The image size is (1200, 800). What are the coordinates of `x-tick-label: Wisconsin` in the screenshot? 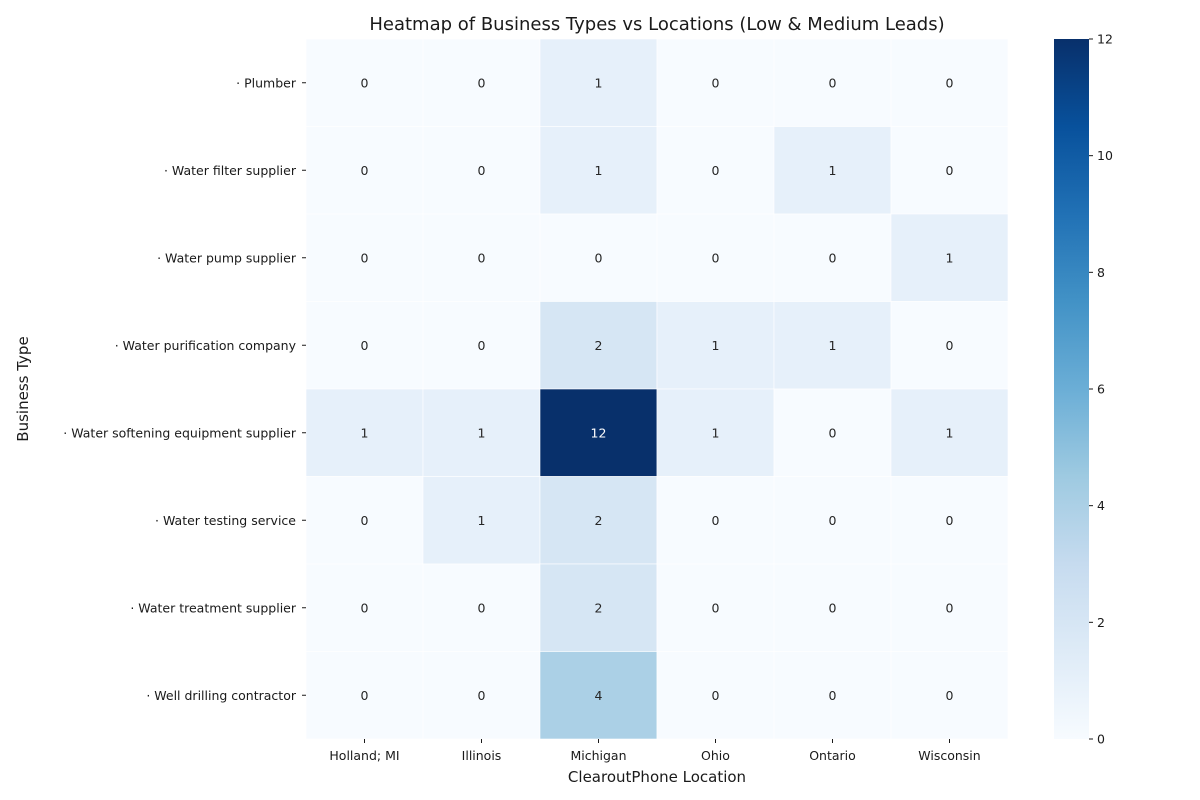 It's located at (949, 755).